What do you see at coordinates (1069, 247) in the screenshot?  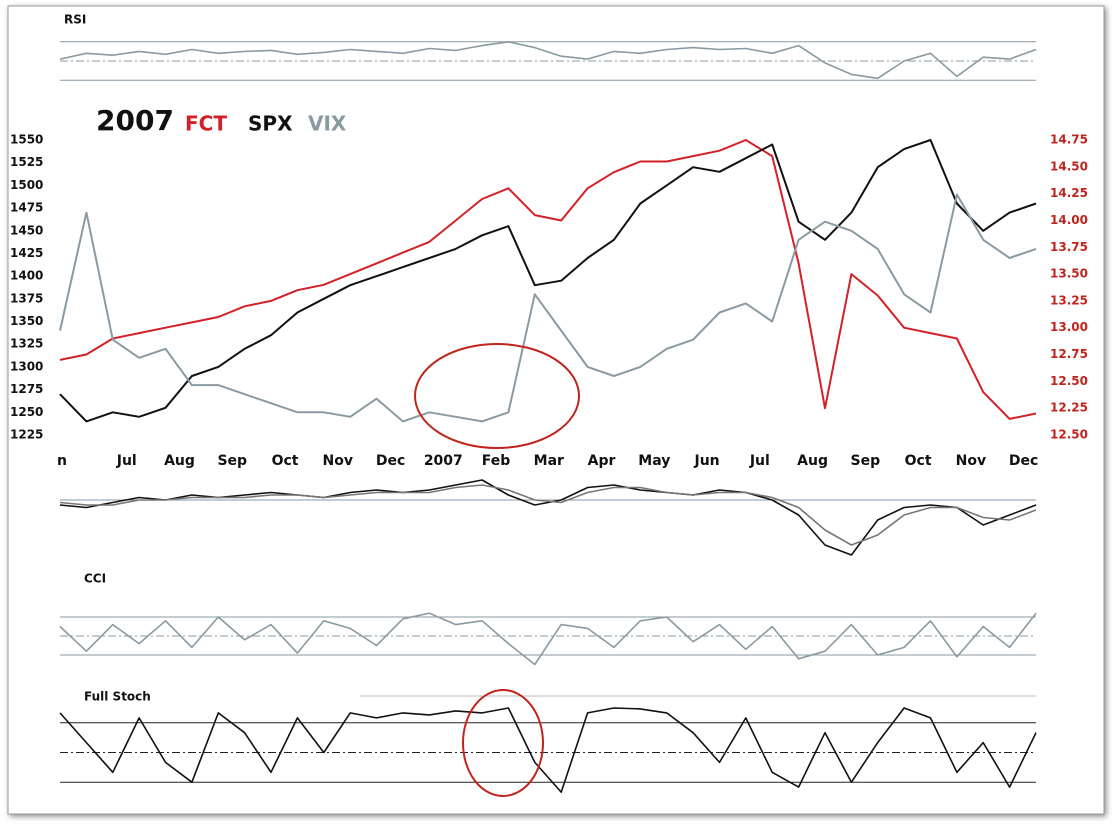 I see `y2-tick-label: 13.75` at bounding box center [1069, 247].